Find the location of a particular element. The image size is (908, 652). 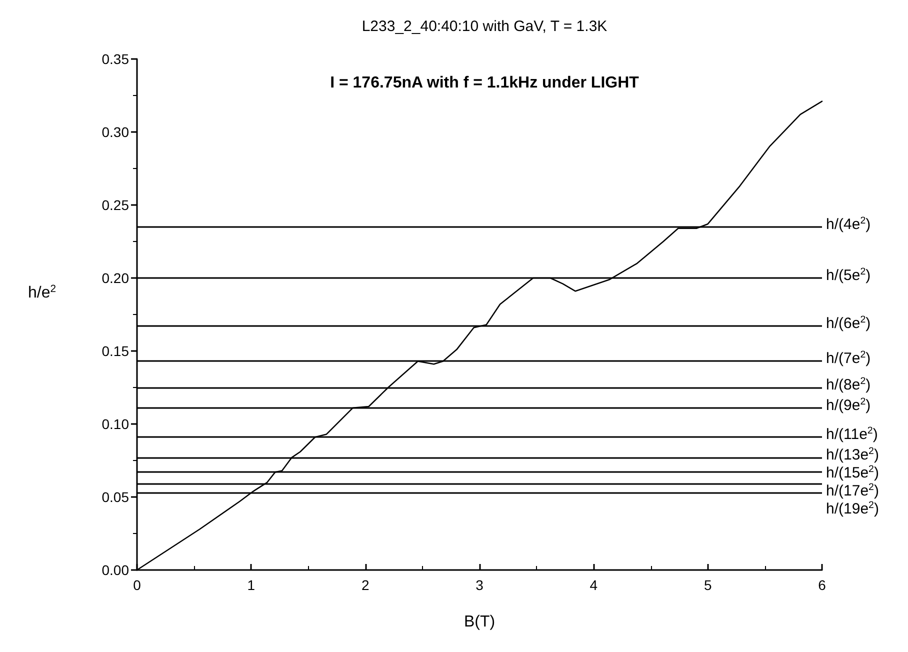

y-tick-label: 0.05 is located at coordinates (116, 497).